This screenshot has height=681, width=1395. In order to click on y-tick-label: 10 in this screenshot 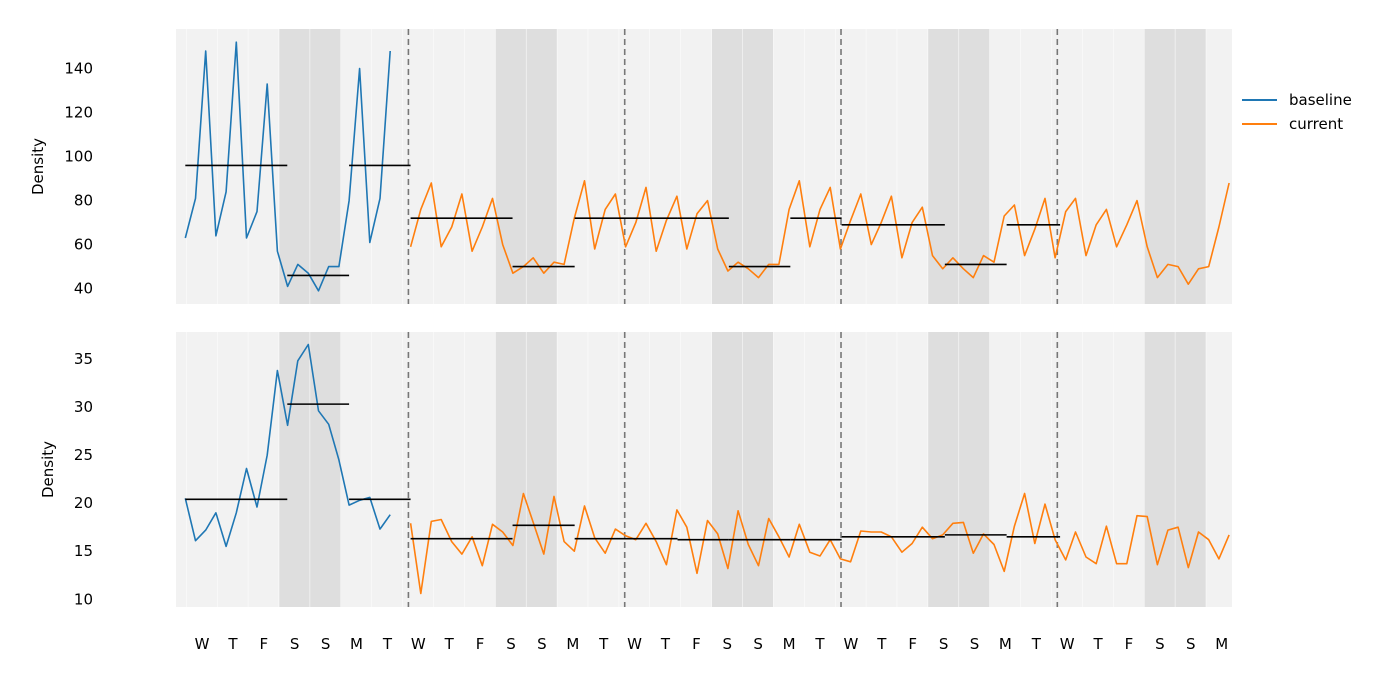, I will do `click(83, 599)`.